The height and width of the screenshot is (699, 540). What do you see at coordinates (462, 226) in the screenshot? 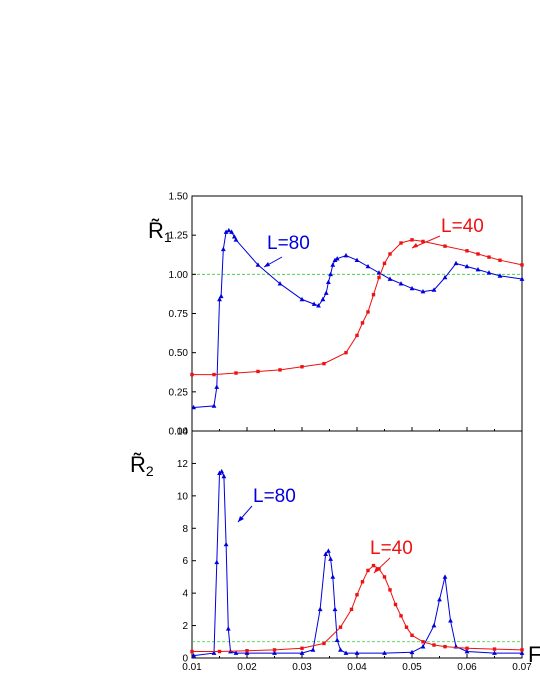
I see `top-annotation-l40: L=40` at bounding box center [462, 226].